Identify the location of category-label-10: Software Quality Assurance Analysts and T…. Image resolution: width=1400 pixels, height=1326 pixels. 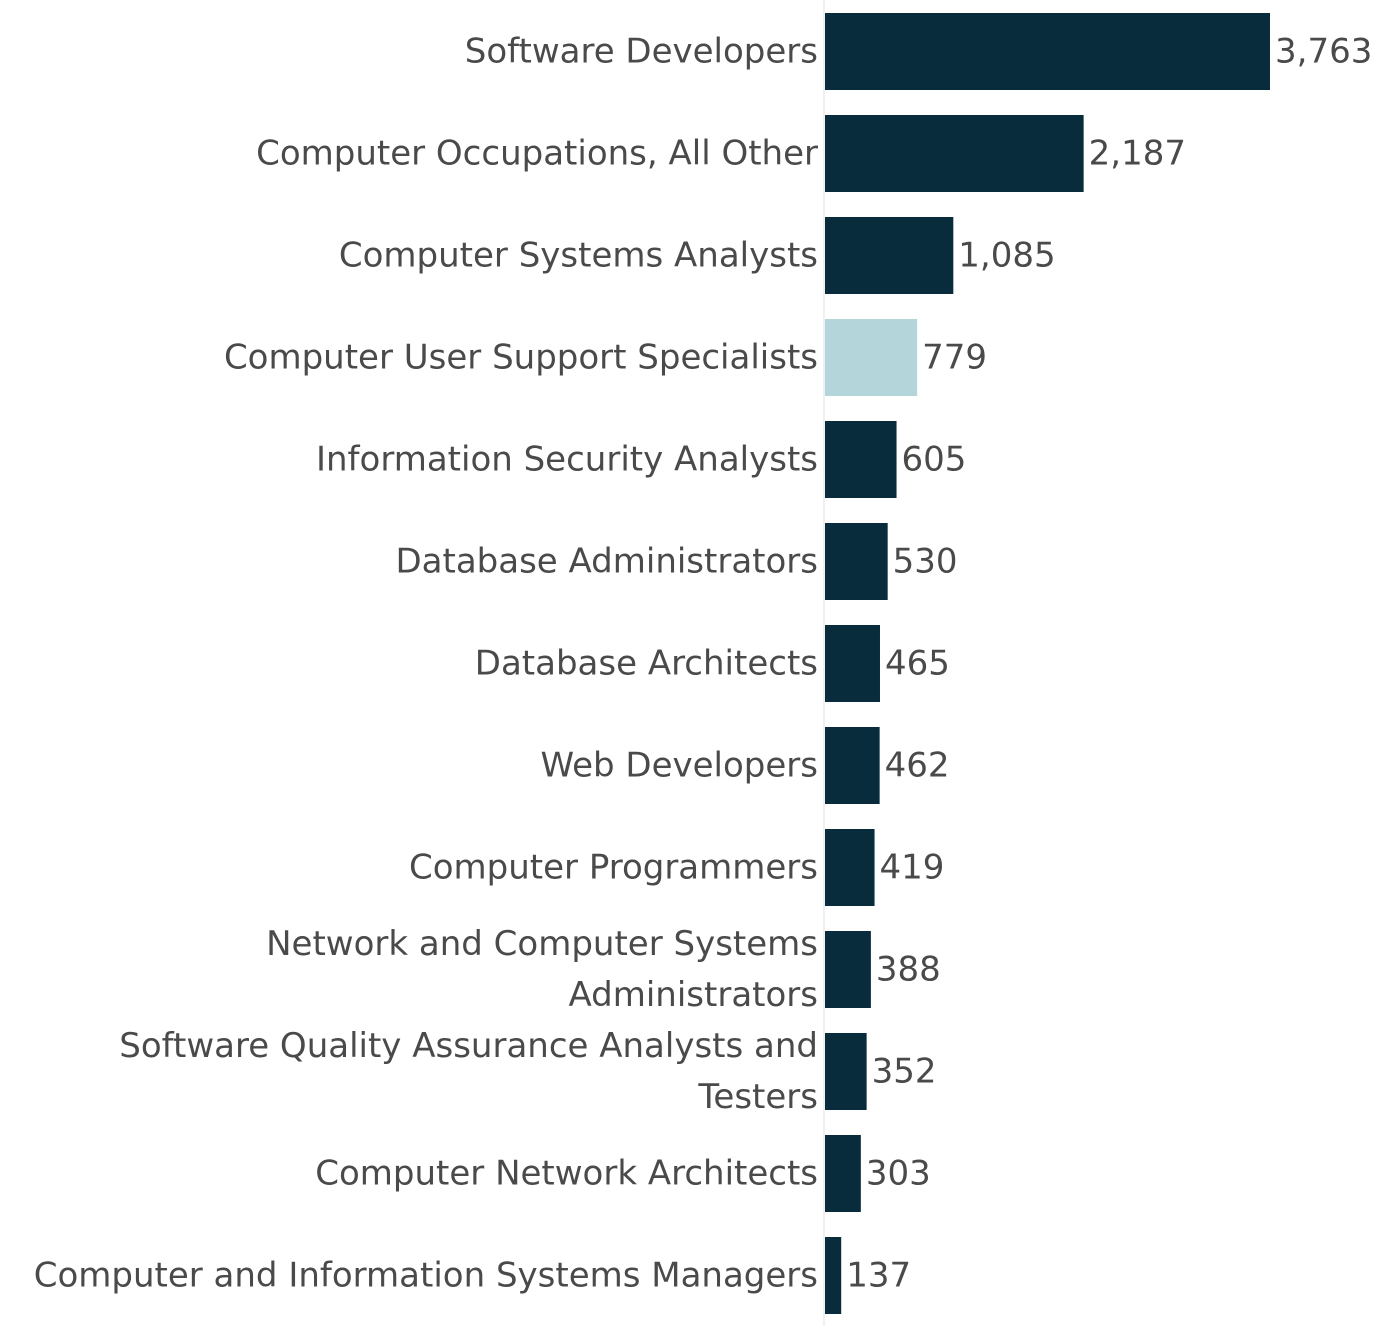
(468, 1071).